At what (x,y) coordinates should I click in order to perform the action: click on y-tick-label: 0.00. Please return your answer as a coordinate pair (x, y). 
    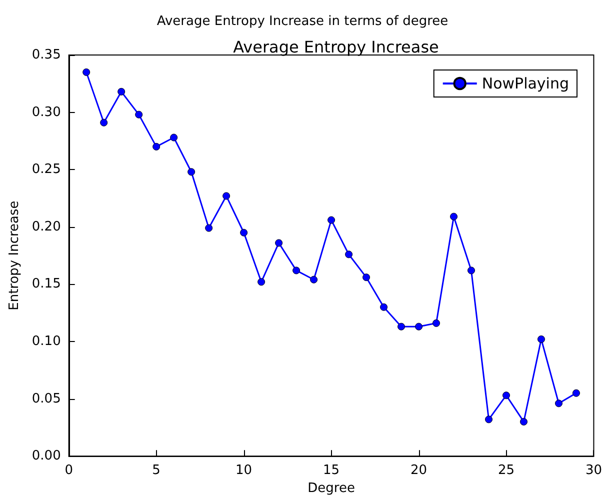
    Looking at the image, I should click on (46, 456).